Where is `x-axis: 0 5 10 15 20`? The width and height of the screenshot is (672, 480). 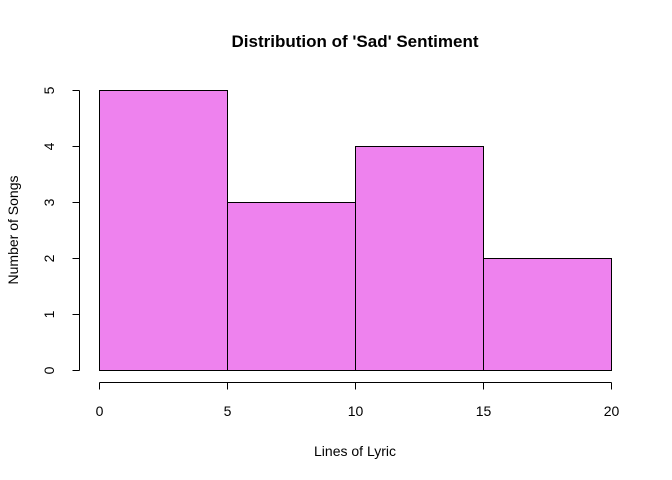 x-axis: 0 5 10 15 20 is located at coordinates (358, 400).